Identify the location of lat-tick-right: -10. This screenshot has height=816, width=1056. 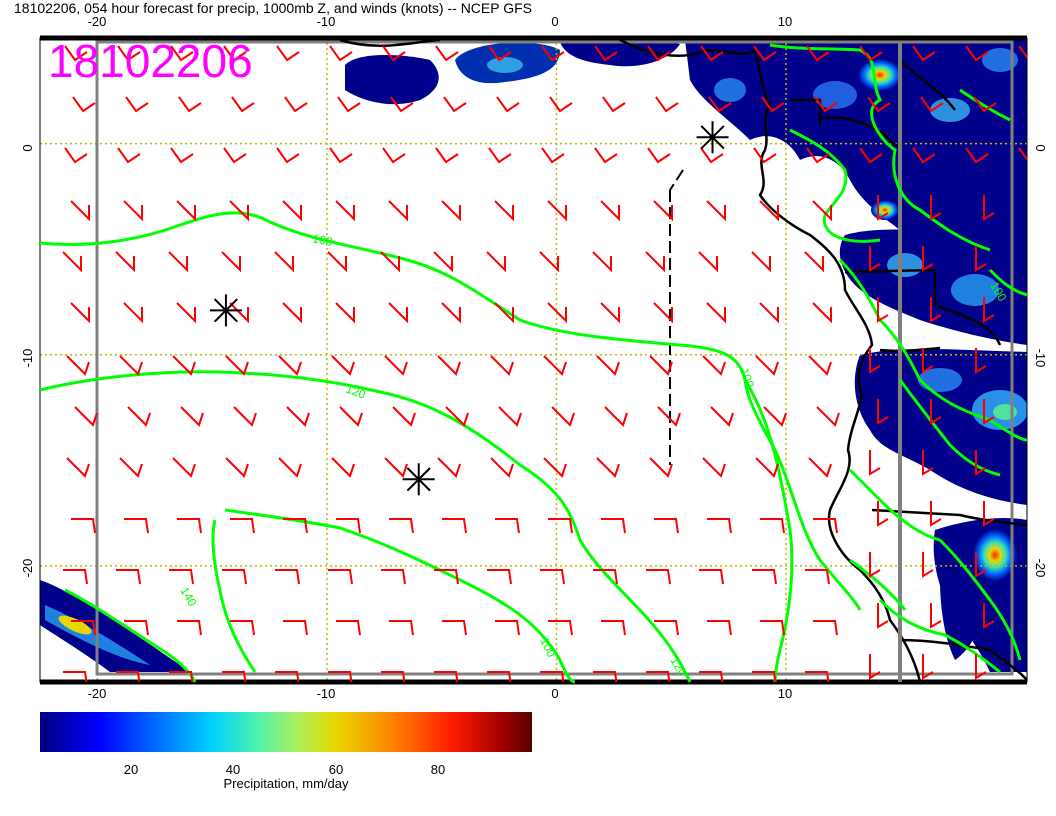
(1040, 358).